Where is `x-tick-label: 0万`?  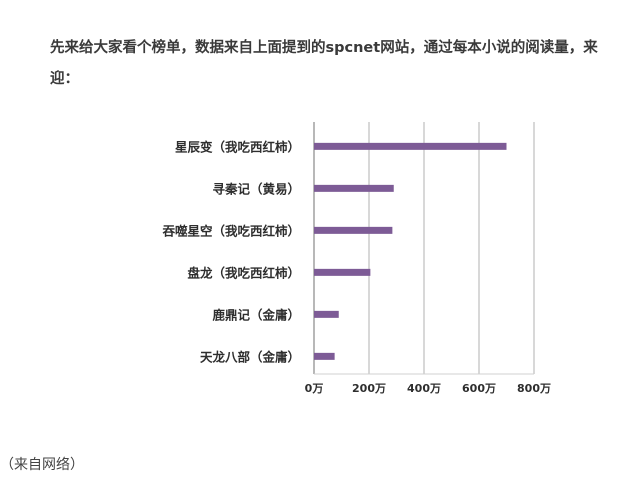
x-tick-label: 0万 is located at coordinates (314, 388).